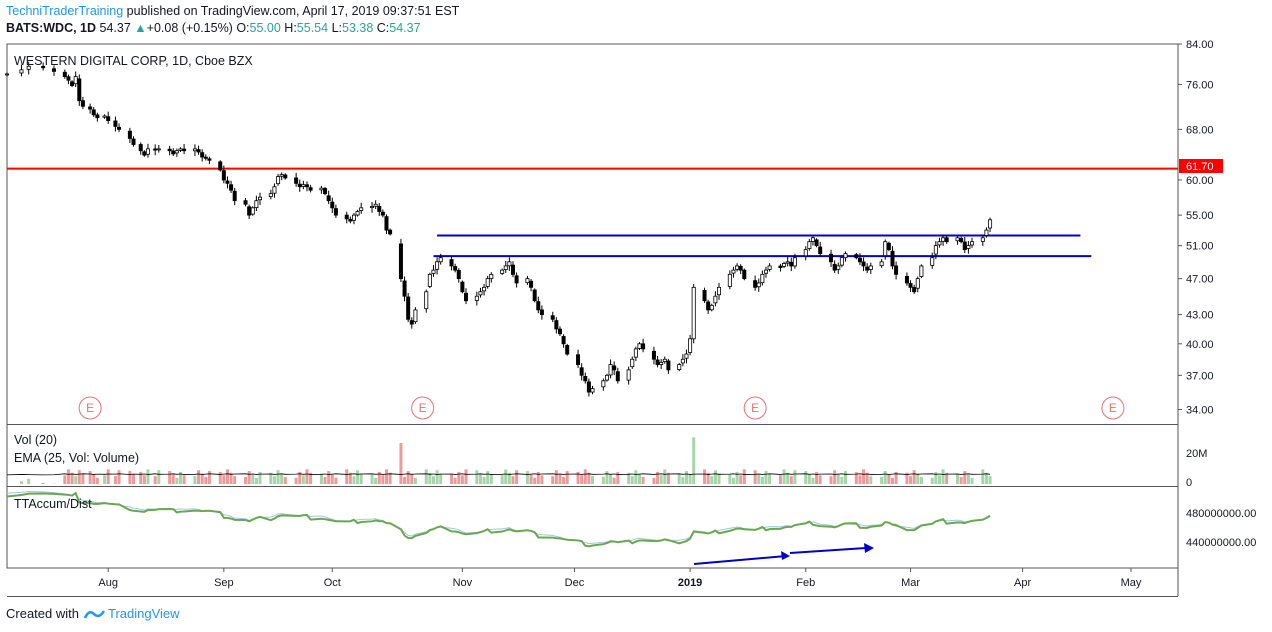 The height and width of the screenshot is (632, 1272). Describe the element at coordinates (620, 578) in the screenshot. I see `time-axis: Aug Sep Oct Nov Dec 2019 Feb Mar Apr May` at that location.